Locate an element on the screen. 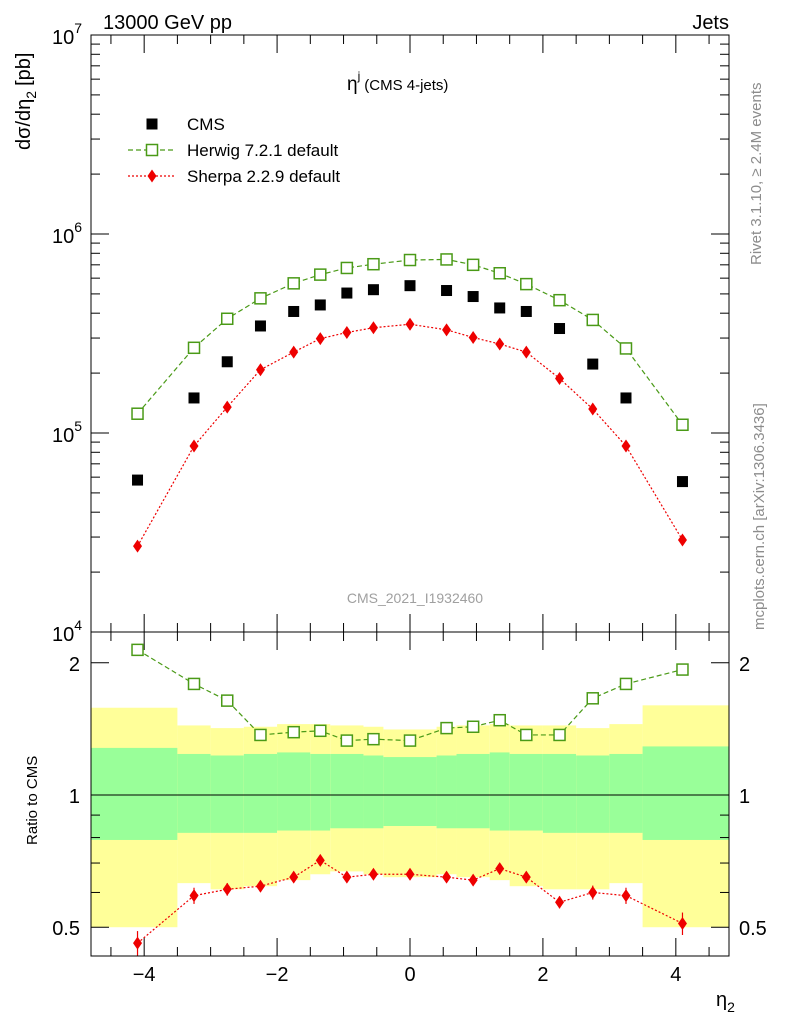  header-energy-label: 13000 GeV pp is located at coordinates (167, 23).